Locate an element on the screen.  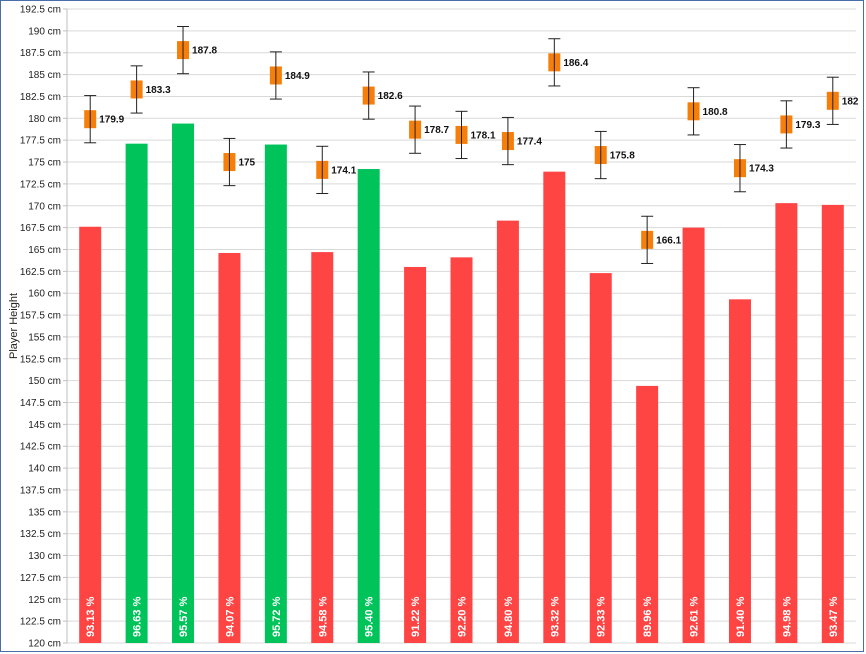
y-tick-label: 130 cm is located at coordinates (44, 556).